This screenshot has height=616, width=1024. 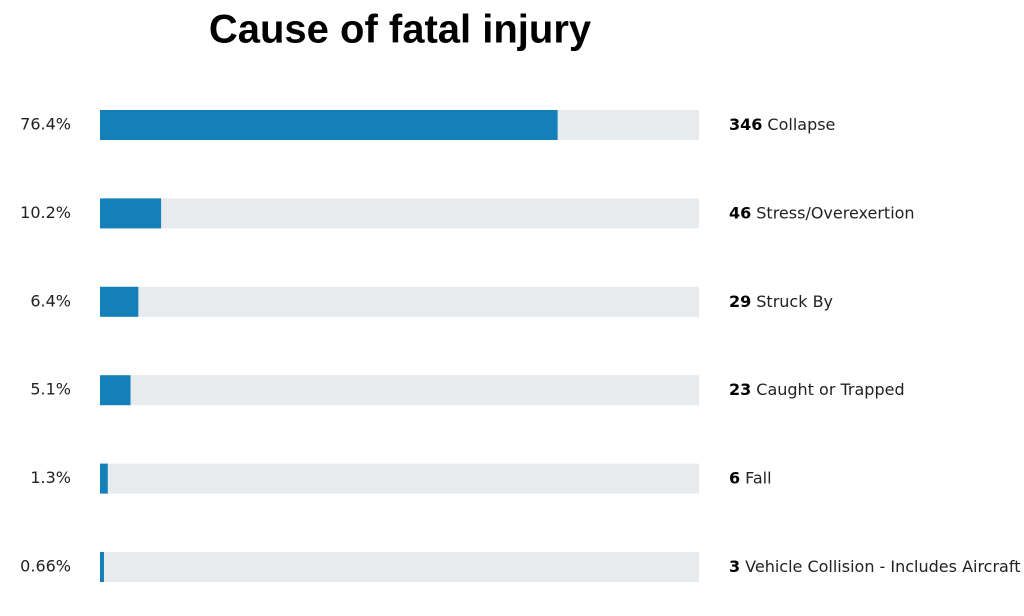 What do you see at coordinates (830, 389) in the screenshot?
I see `category-name: Caught or Trapped` at bounding box center [830, 389].